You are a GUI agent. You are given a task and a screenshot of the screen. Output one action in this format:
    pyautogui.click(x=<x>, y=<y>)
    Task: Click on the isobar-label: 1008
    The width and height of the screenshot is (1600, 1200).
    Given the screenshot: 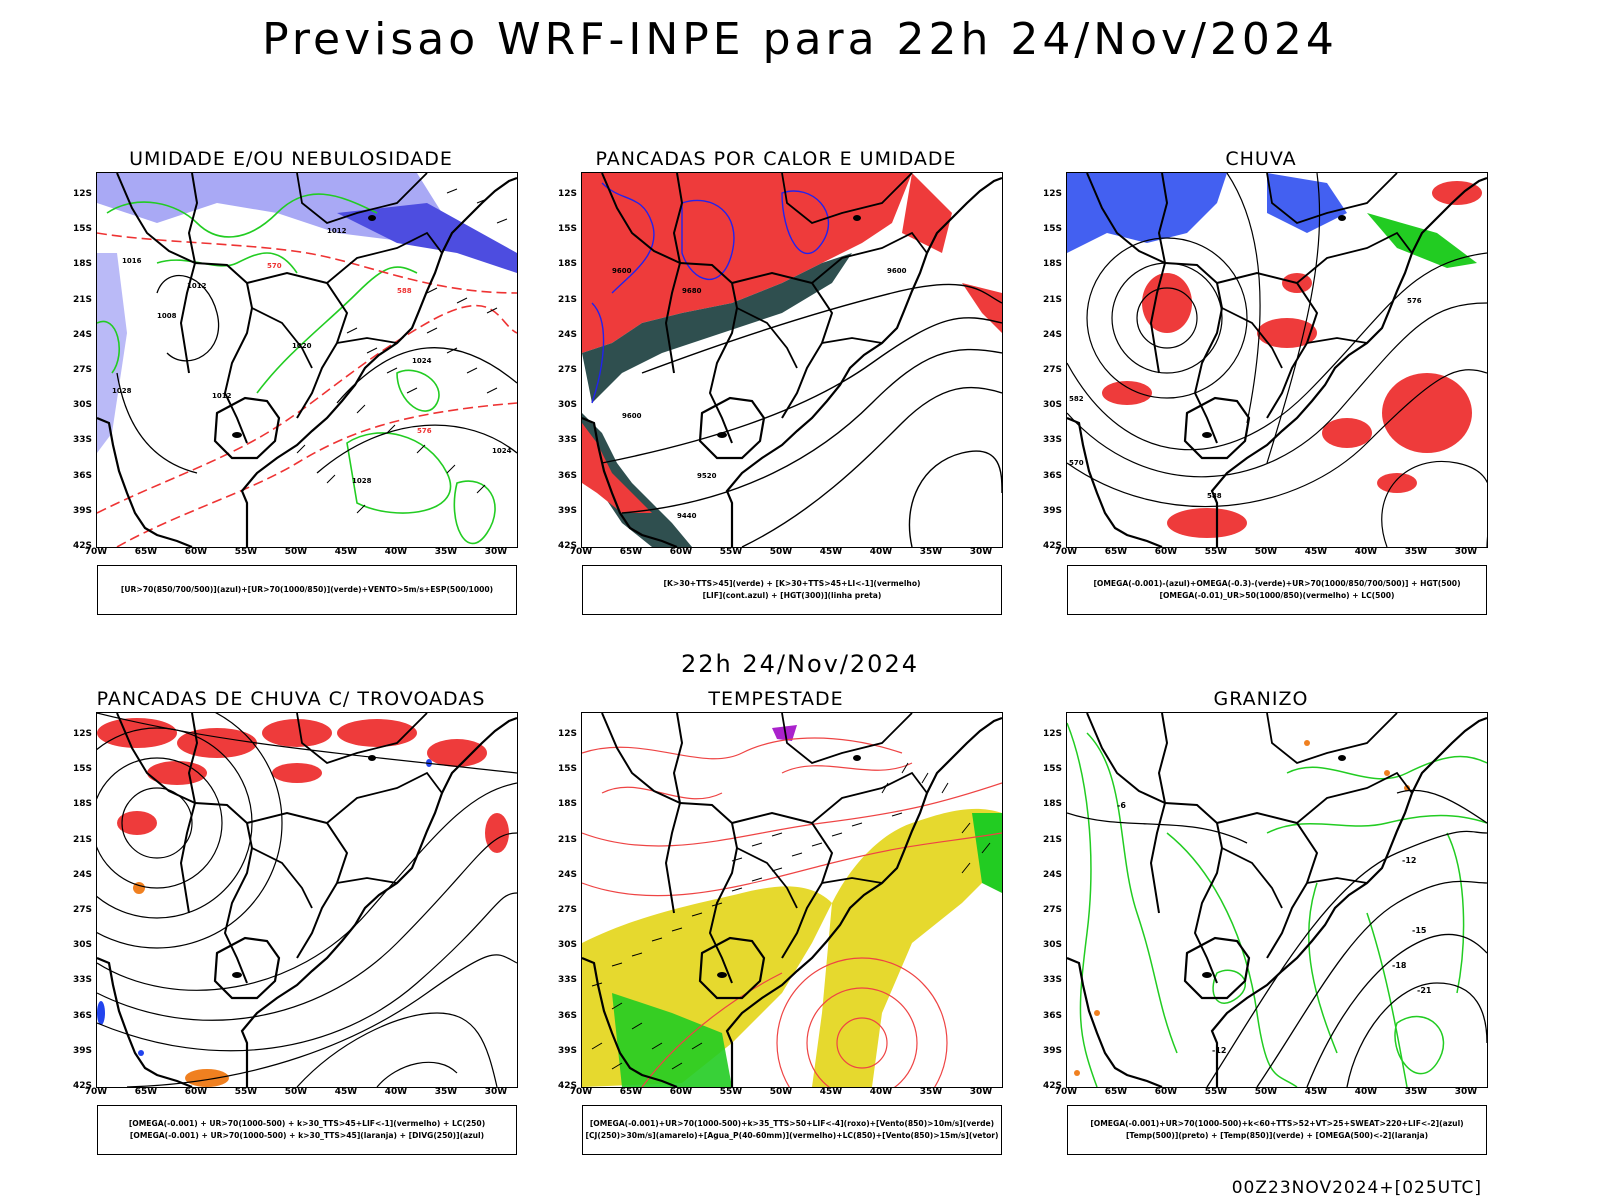 What is the action you would take?
    pyautogui.click(x=167, y=316)
    